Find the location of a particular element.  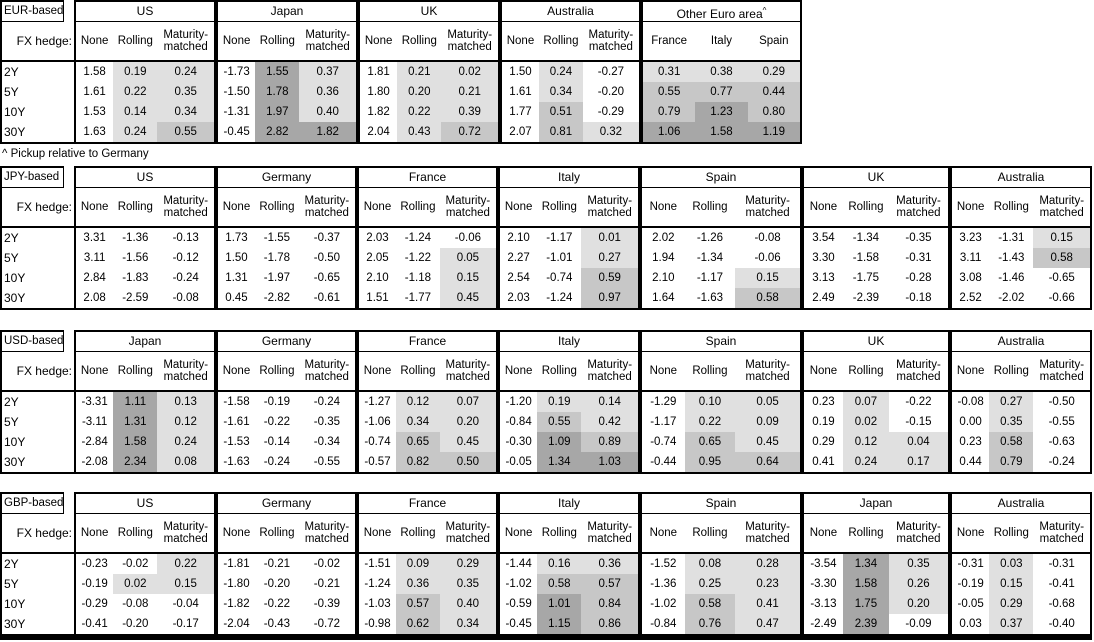

data-row: -1.29 0.10 0.05 is located at coordinates (721, 402).